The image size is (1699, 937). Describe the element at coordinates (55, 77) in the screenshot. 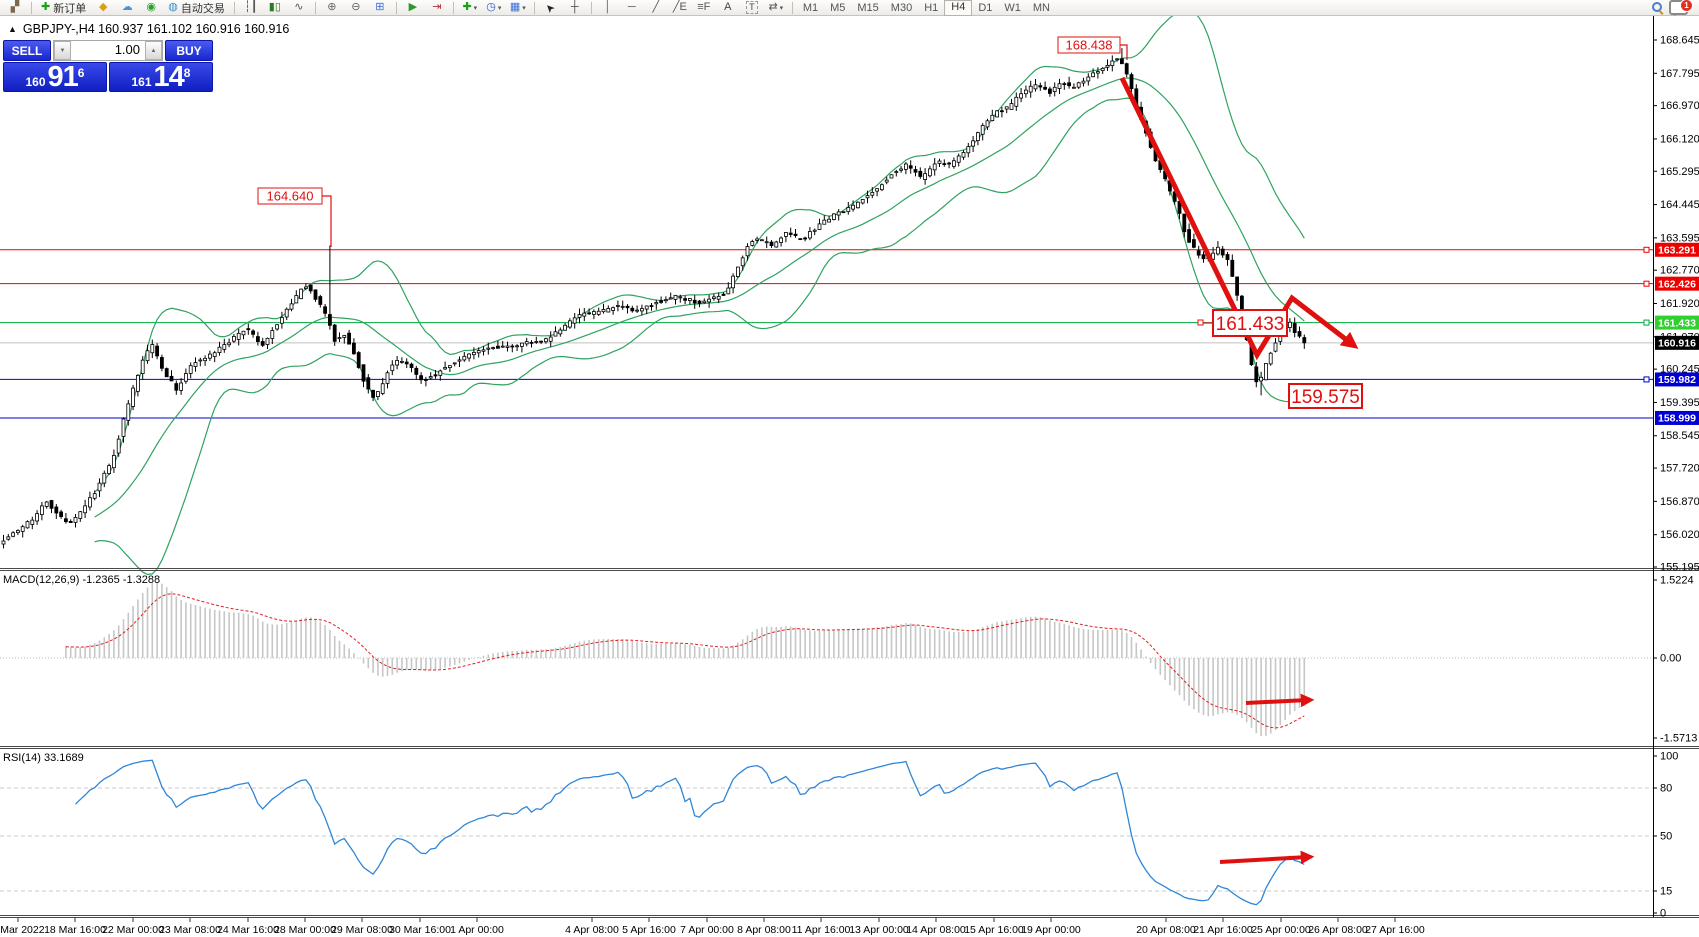

I see `sell-price-box: 160 91 6` at that location.